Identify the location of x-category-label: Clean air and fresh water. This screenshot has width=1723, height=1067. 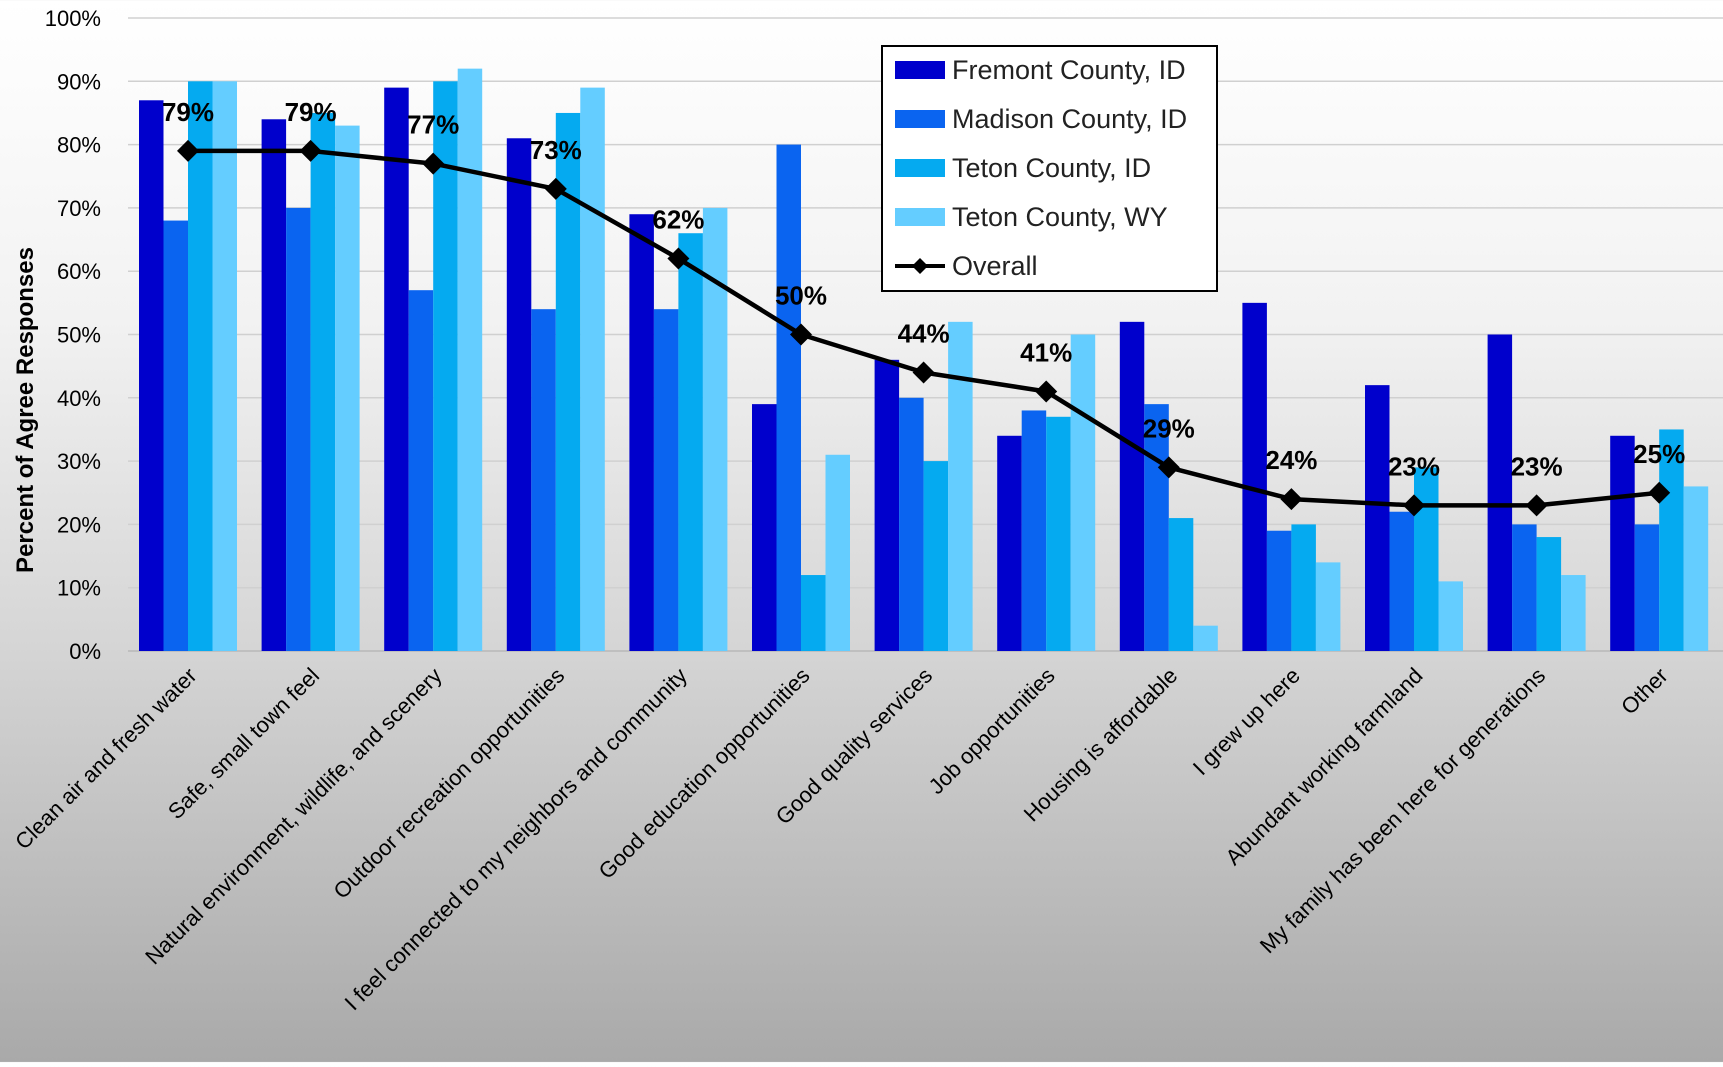
(105, 758).